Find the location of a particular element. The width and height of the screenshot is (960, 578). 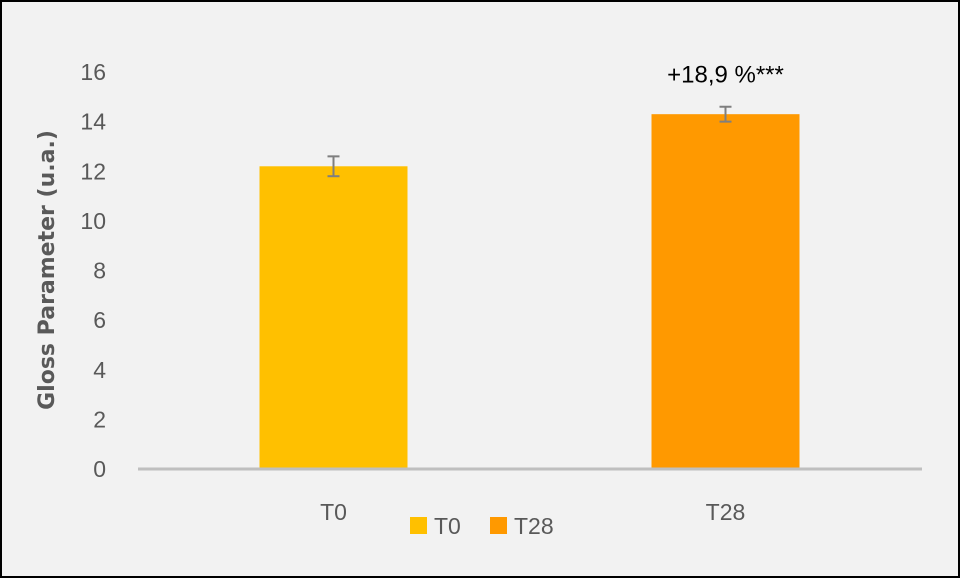

annotations: +18,9 %*** is located at coordinates (725, 75).